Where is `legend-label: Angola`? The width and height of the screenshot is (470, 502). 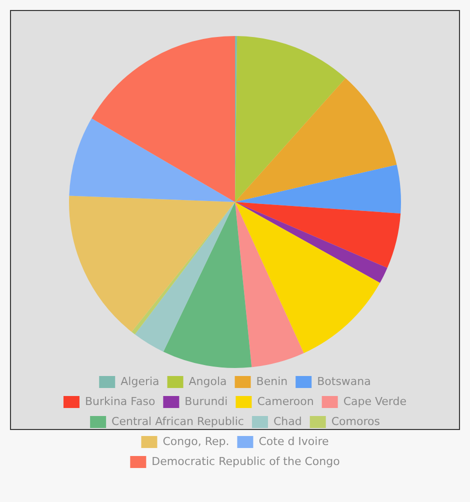
legend-label: Angola is located at coordinates (207, 381).